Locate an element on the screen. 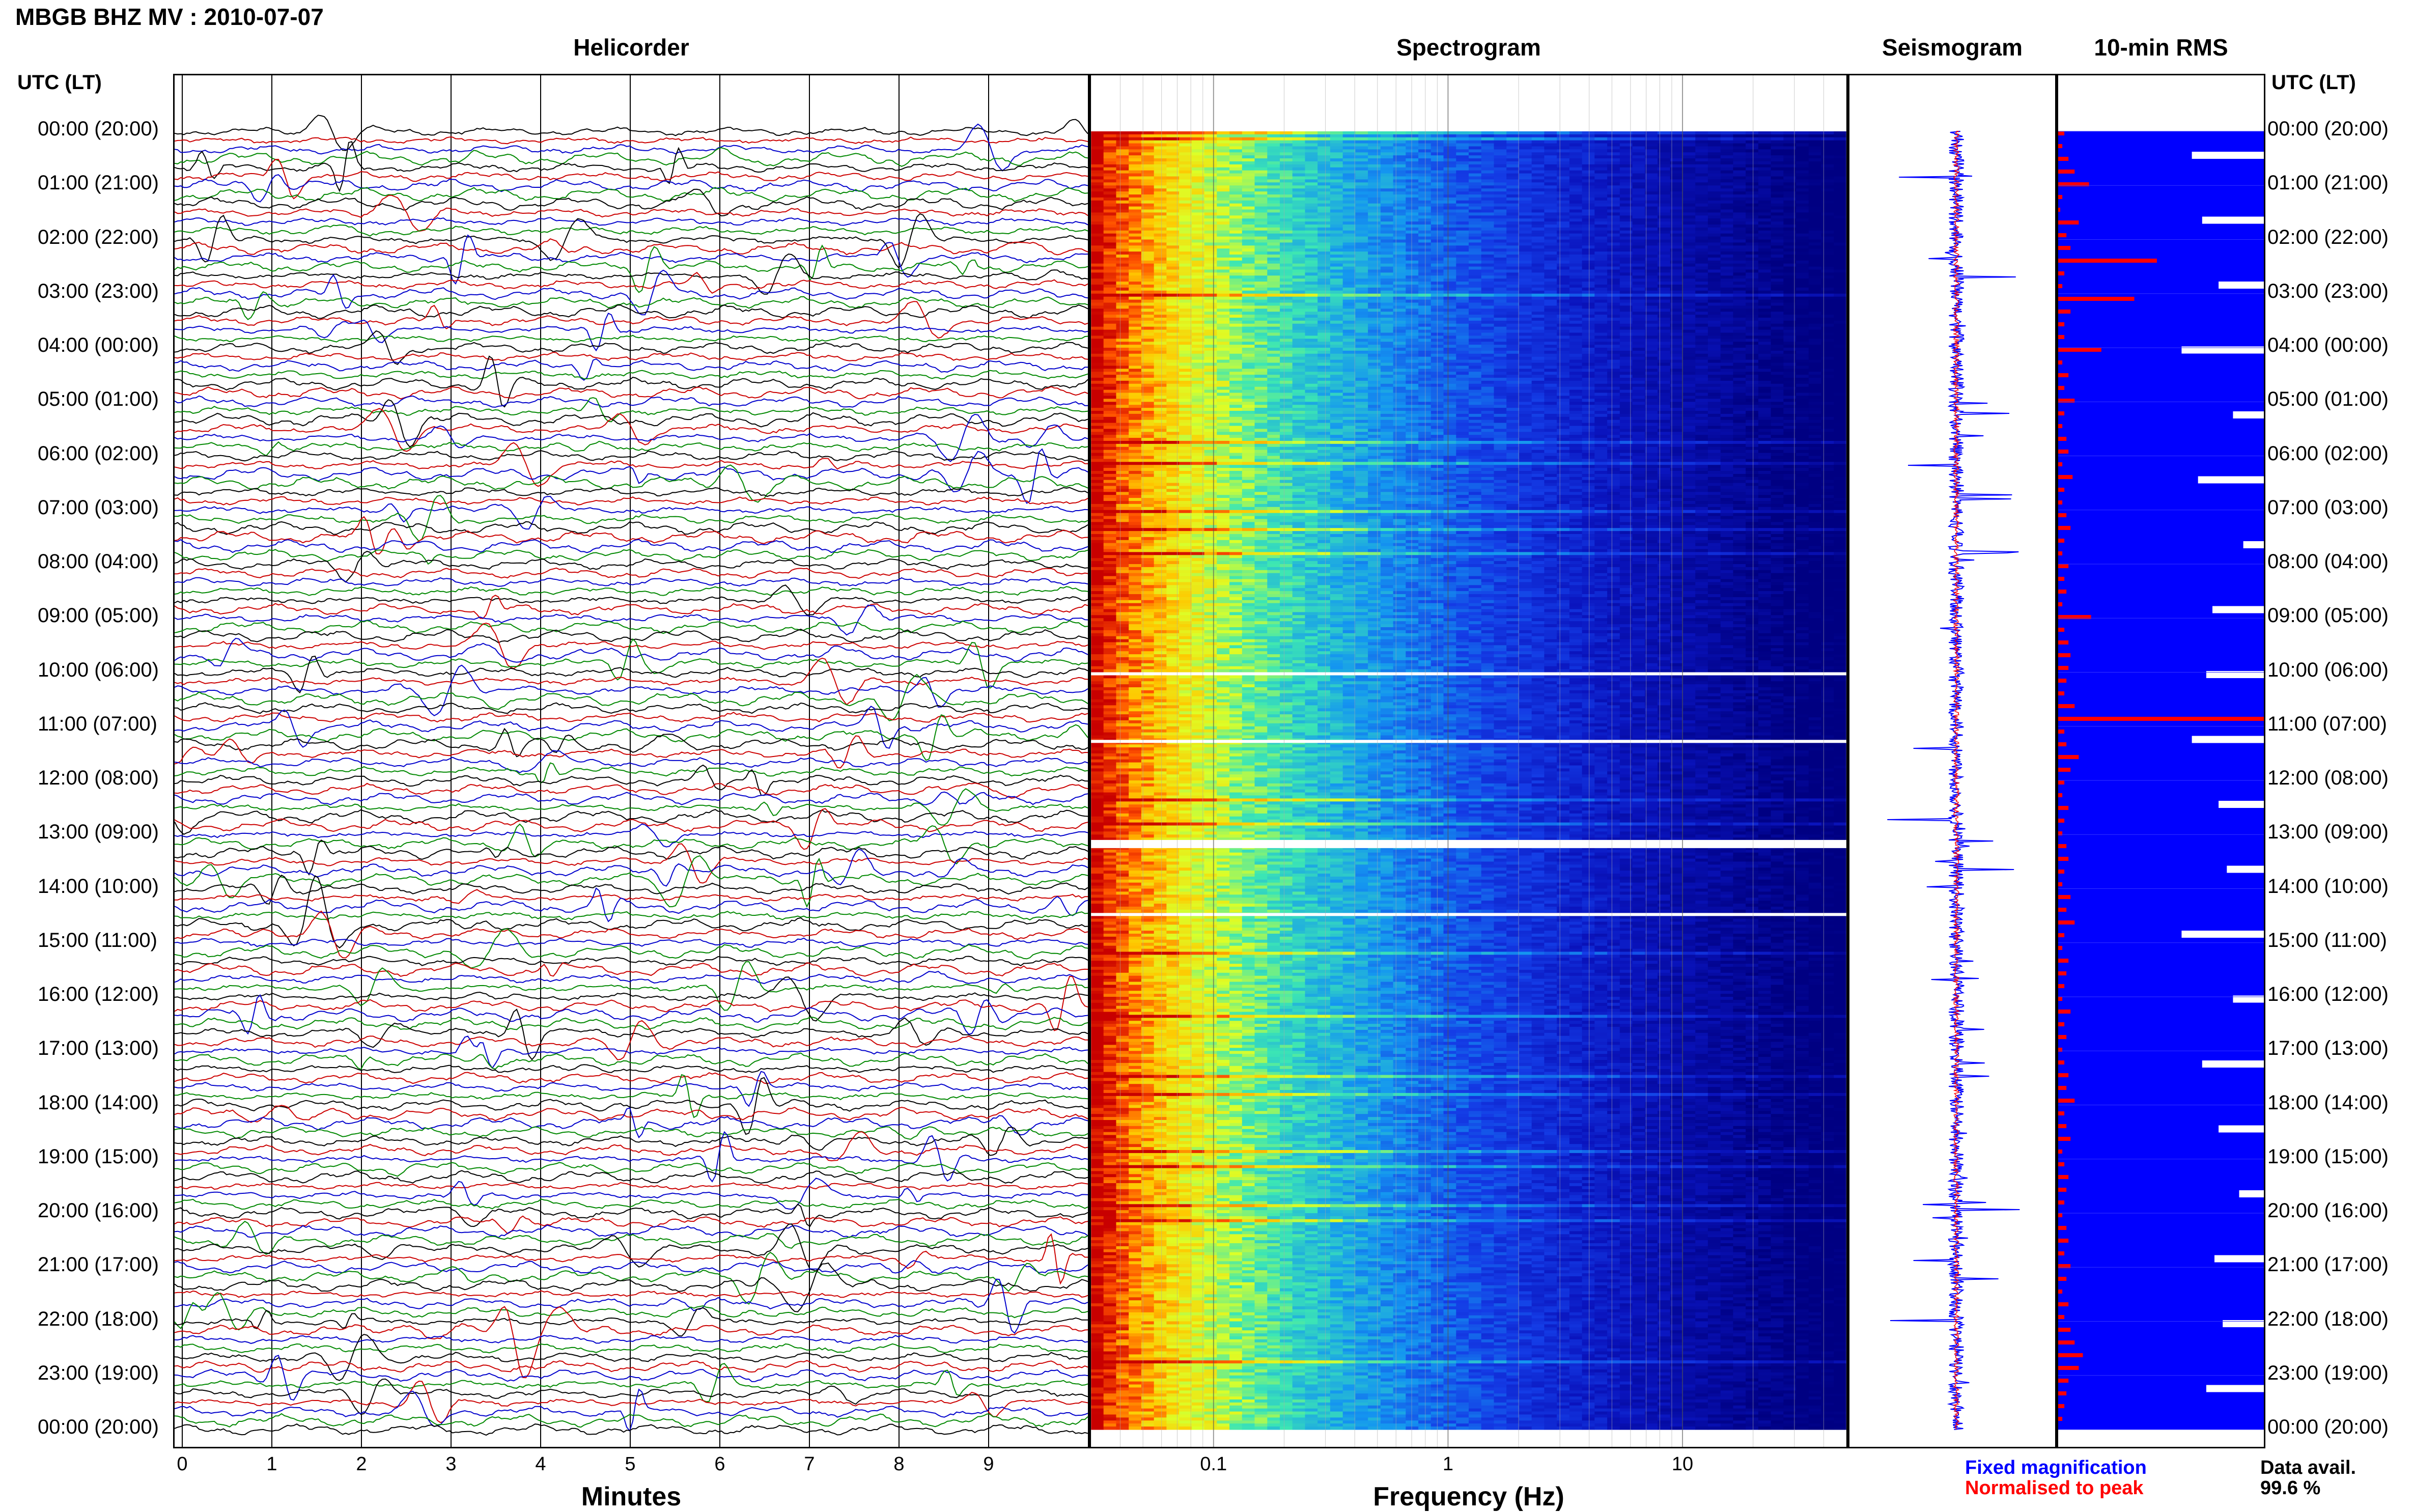  seismogram-panel is located at coordinates (1952, 761).